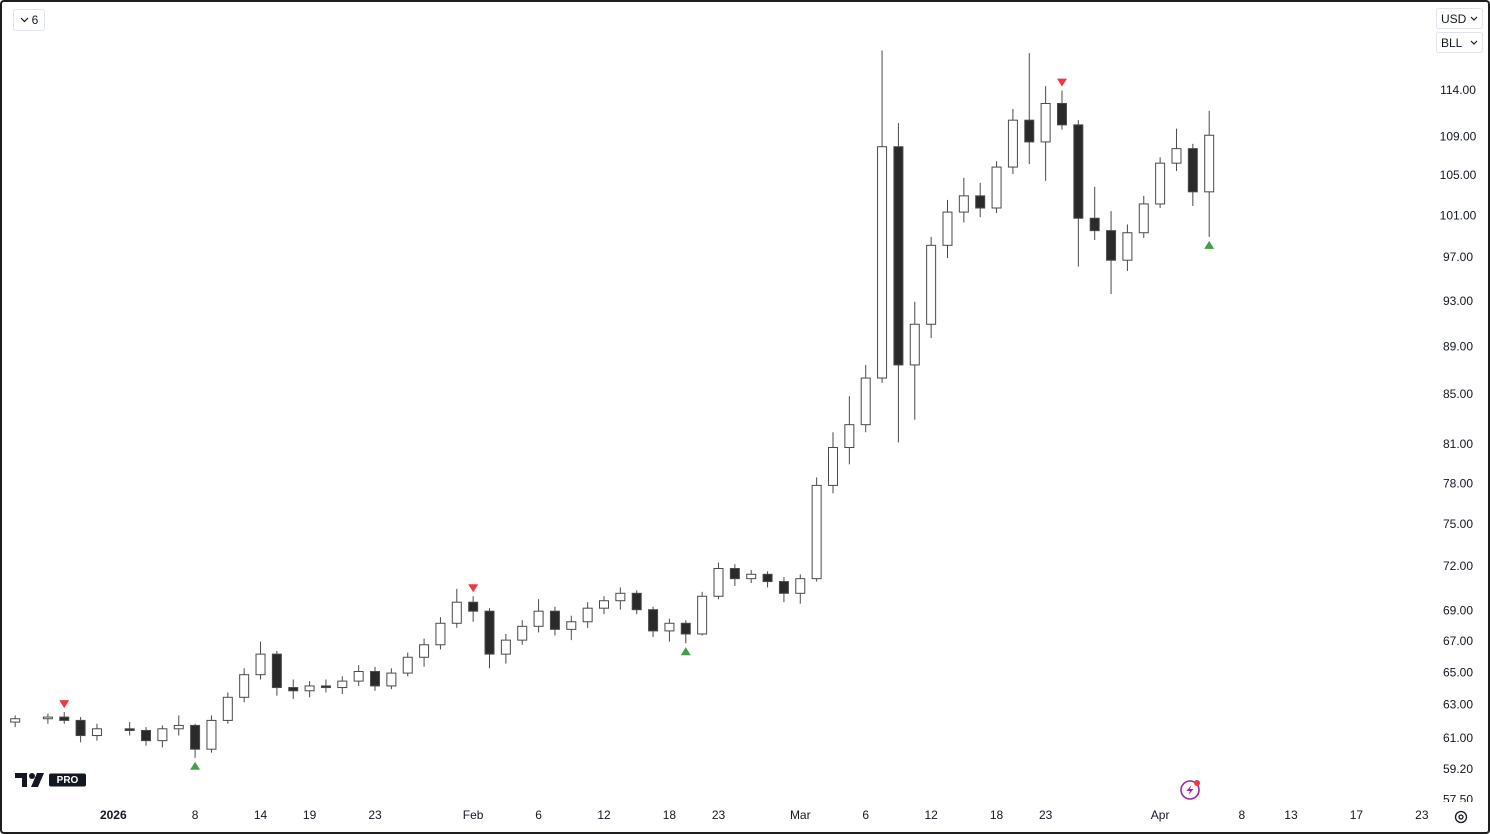 The width and height of the screenshot is (1490, 834). I want to click on tv-logo: PRO, so click(50, 780).